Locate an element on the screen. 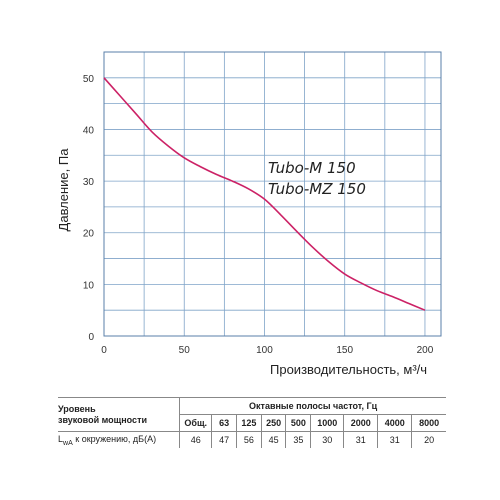  value-cell: 20 is located at coordinates (428, 439).